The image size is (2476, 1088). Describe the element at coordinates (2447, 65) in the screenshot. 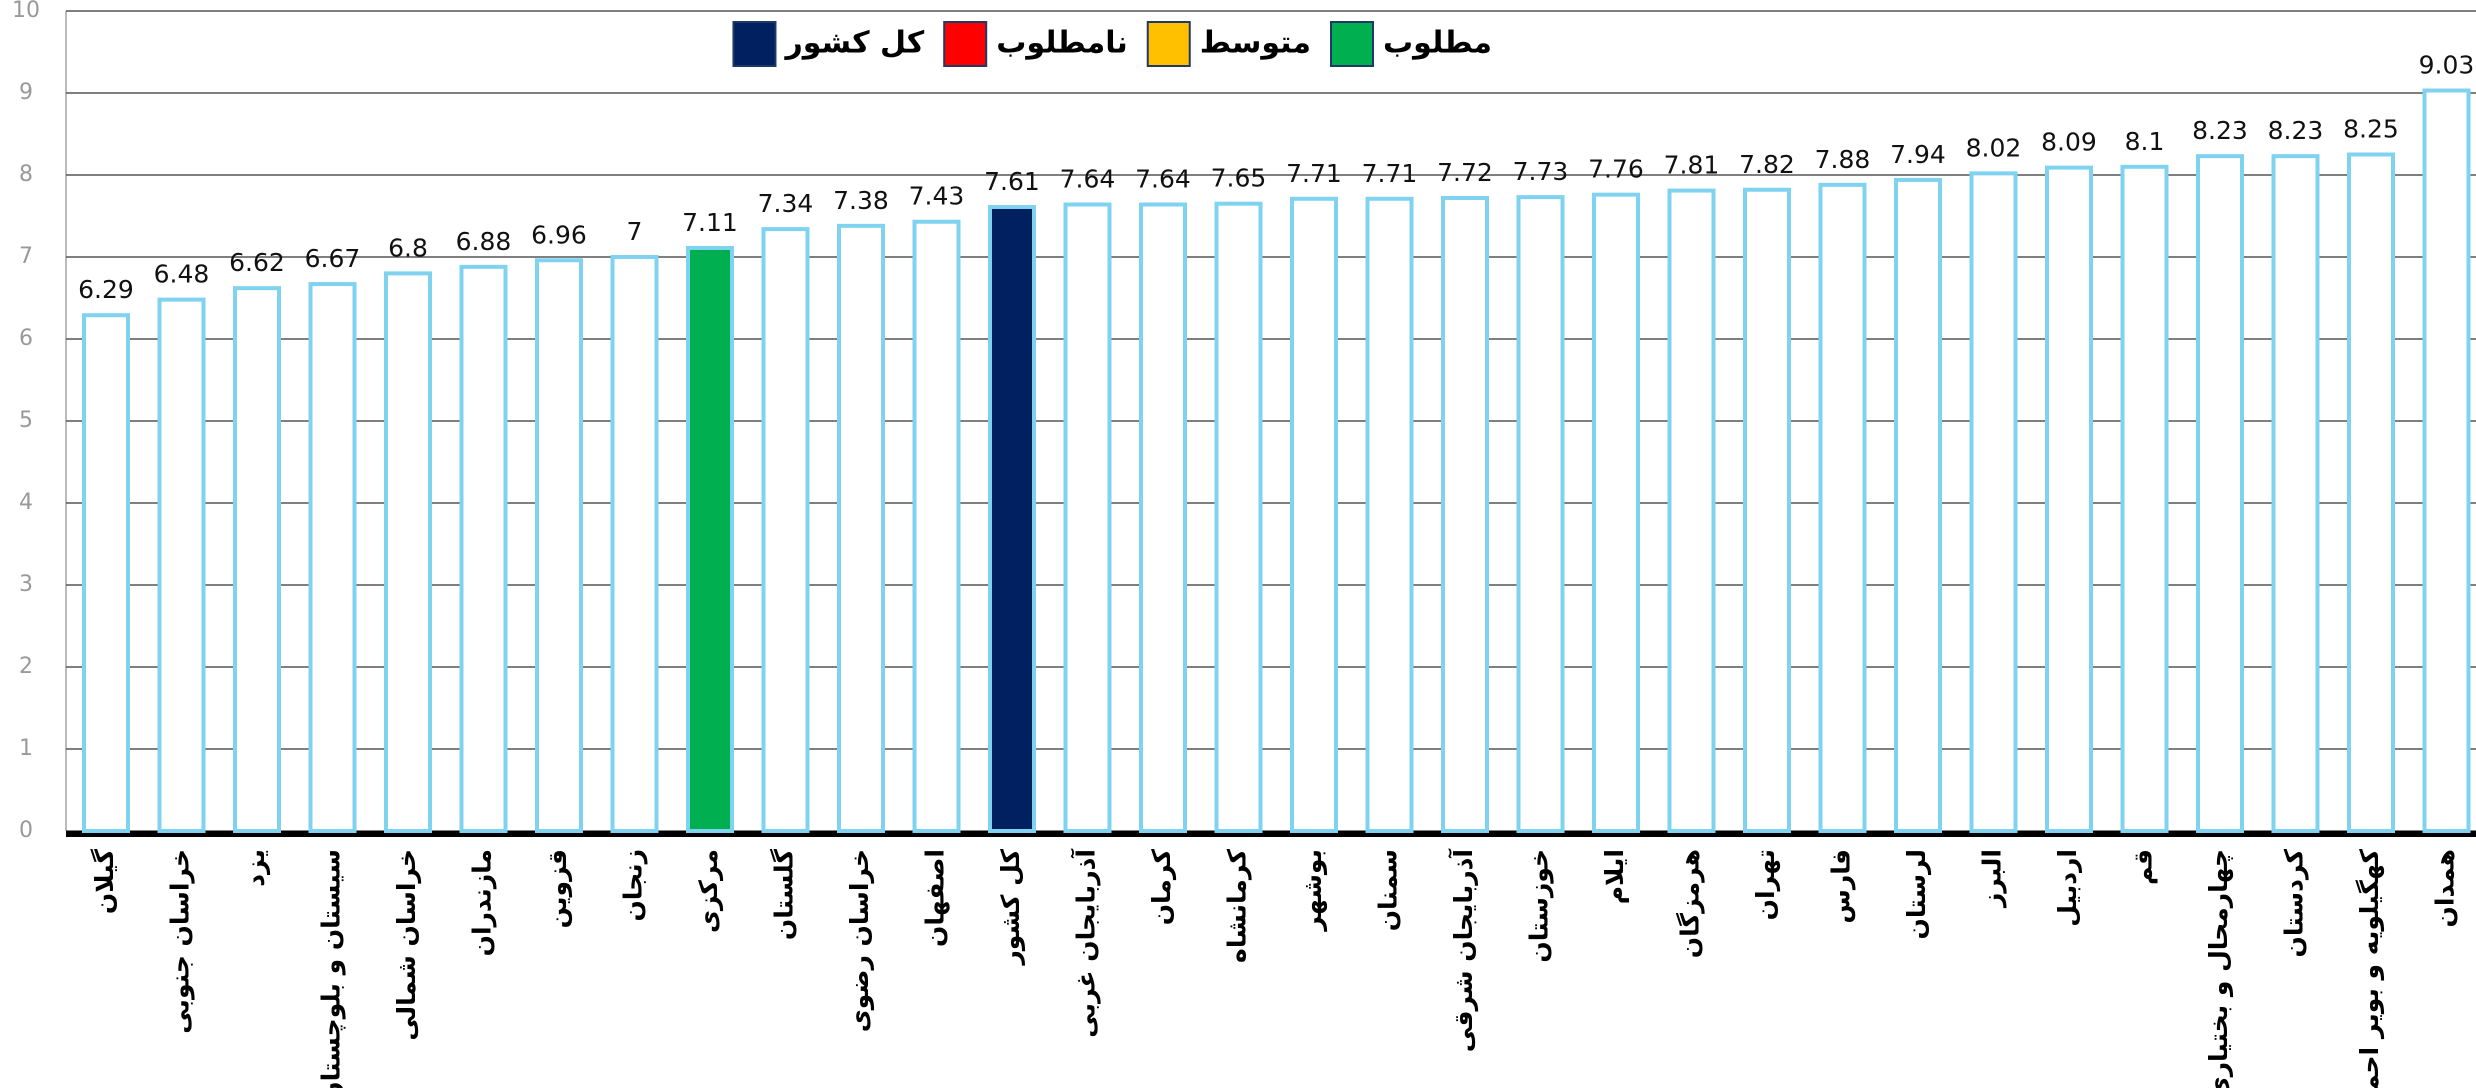

I see `value-label: 9.03` at that location.